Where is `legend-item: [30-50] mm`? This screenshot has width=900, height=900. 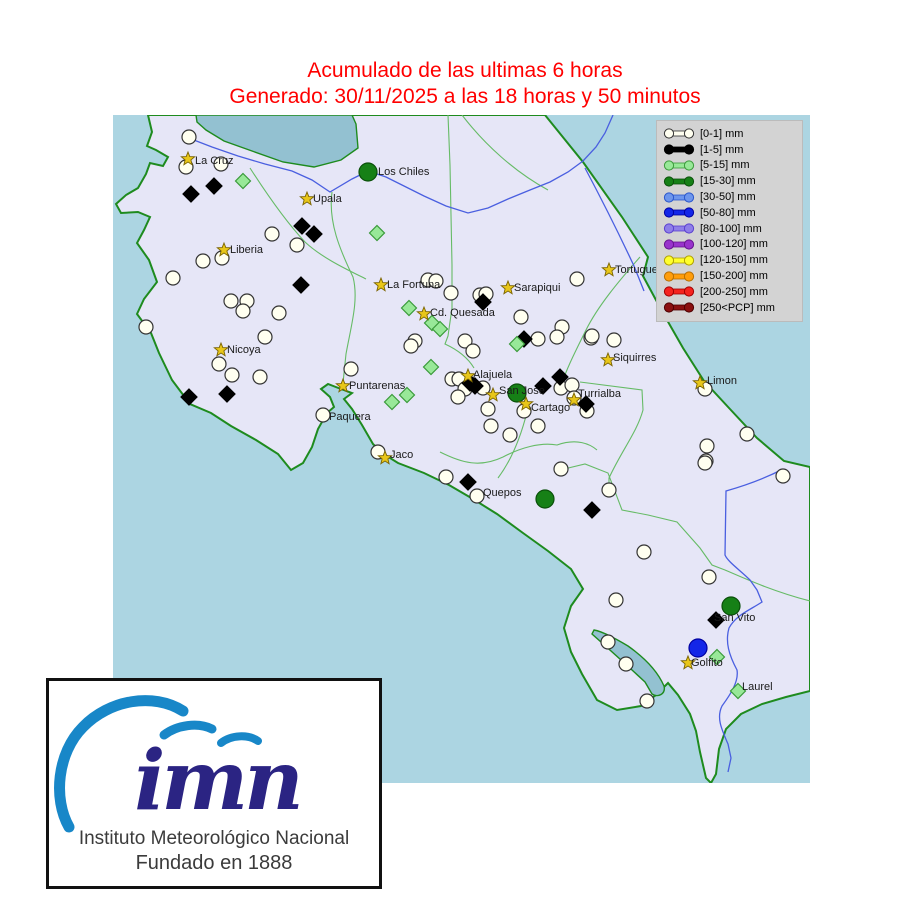 legend-item: [30-50] mm is located at coordinates (730, 197).